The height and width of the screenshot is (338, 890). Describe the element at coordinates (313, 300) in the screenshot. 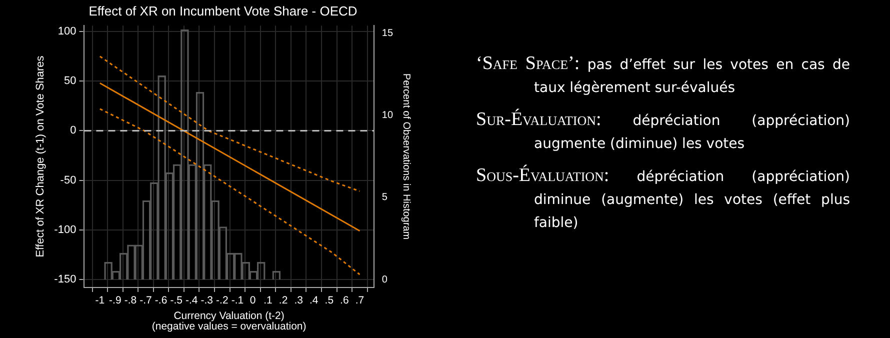

I see `x-tick-label: .4` at that location.